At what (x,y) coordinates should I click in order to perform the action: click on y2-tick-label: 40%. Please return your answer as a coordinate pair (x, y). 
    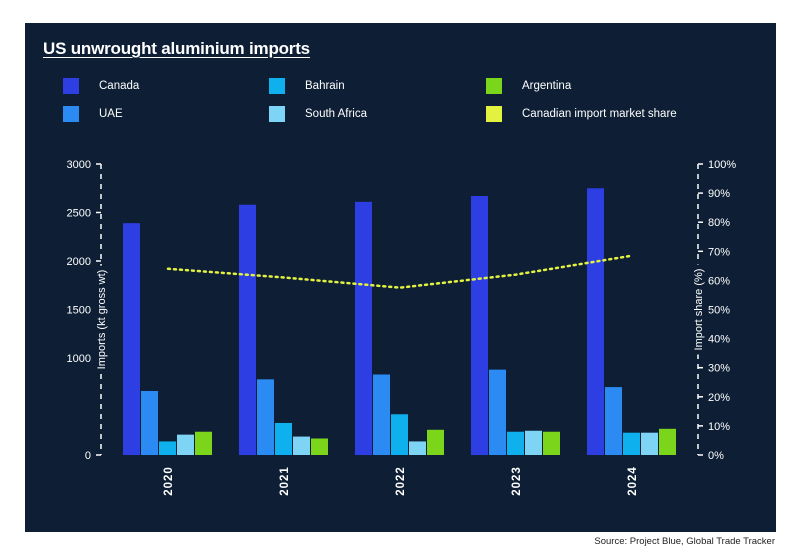
    Looking at the image, I should click on (719, 340).